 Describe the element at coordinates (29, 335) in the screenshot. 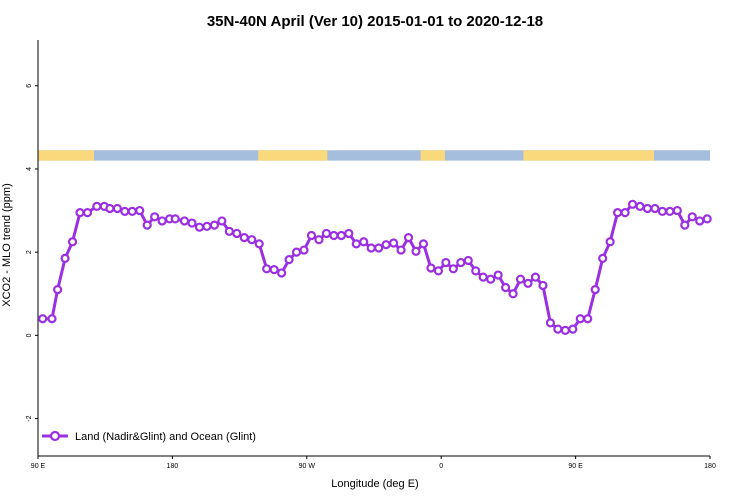

I see `y-tick-label: 0` at that location.